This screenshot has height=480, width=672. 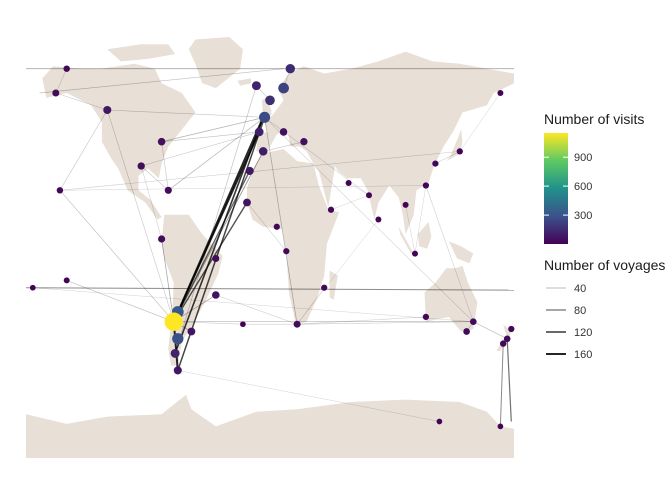 What do you see at coordinates (451, 298) in the screenshot?
I see `land-australia` at bounding box center [451, 298].